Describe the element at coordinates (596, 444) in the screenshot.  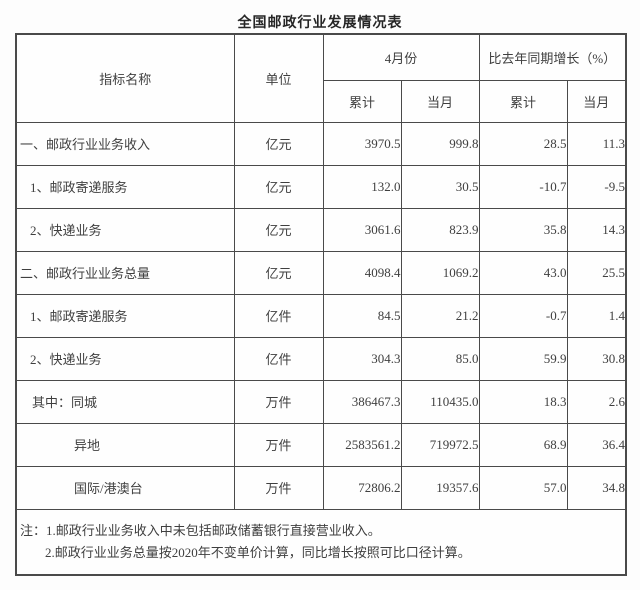
I see `growth-month-cell: 36.4` at that location.